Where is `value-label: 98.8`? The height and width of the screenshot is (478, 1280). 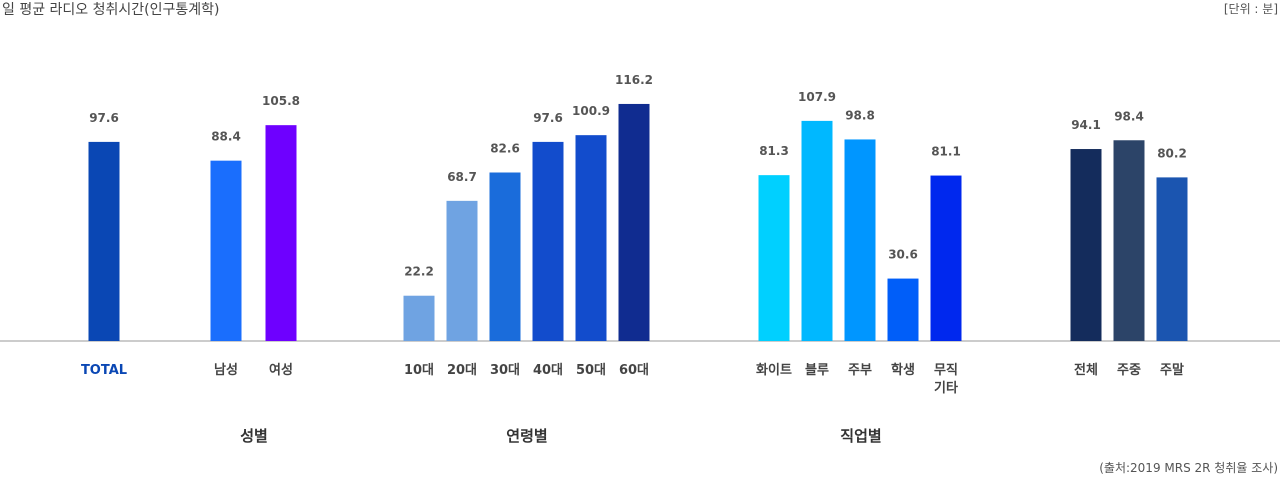
value-label: 98.8 is located at coordinates (860, 115).